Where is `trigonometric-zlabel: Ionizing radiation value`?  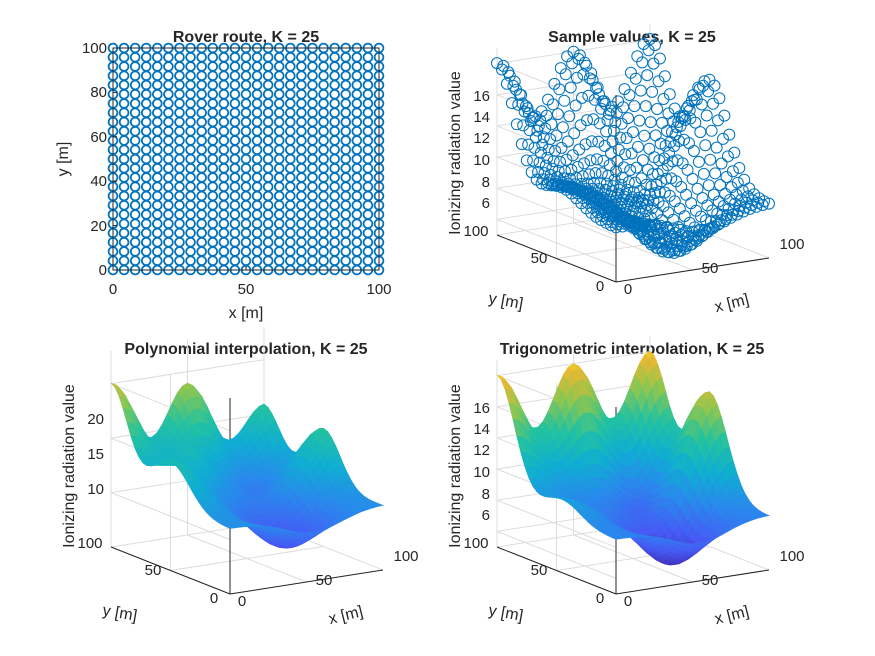 trigonometric-zlabel: Ionizing radiation value is located at coordinates (455, 466).